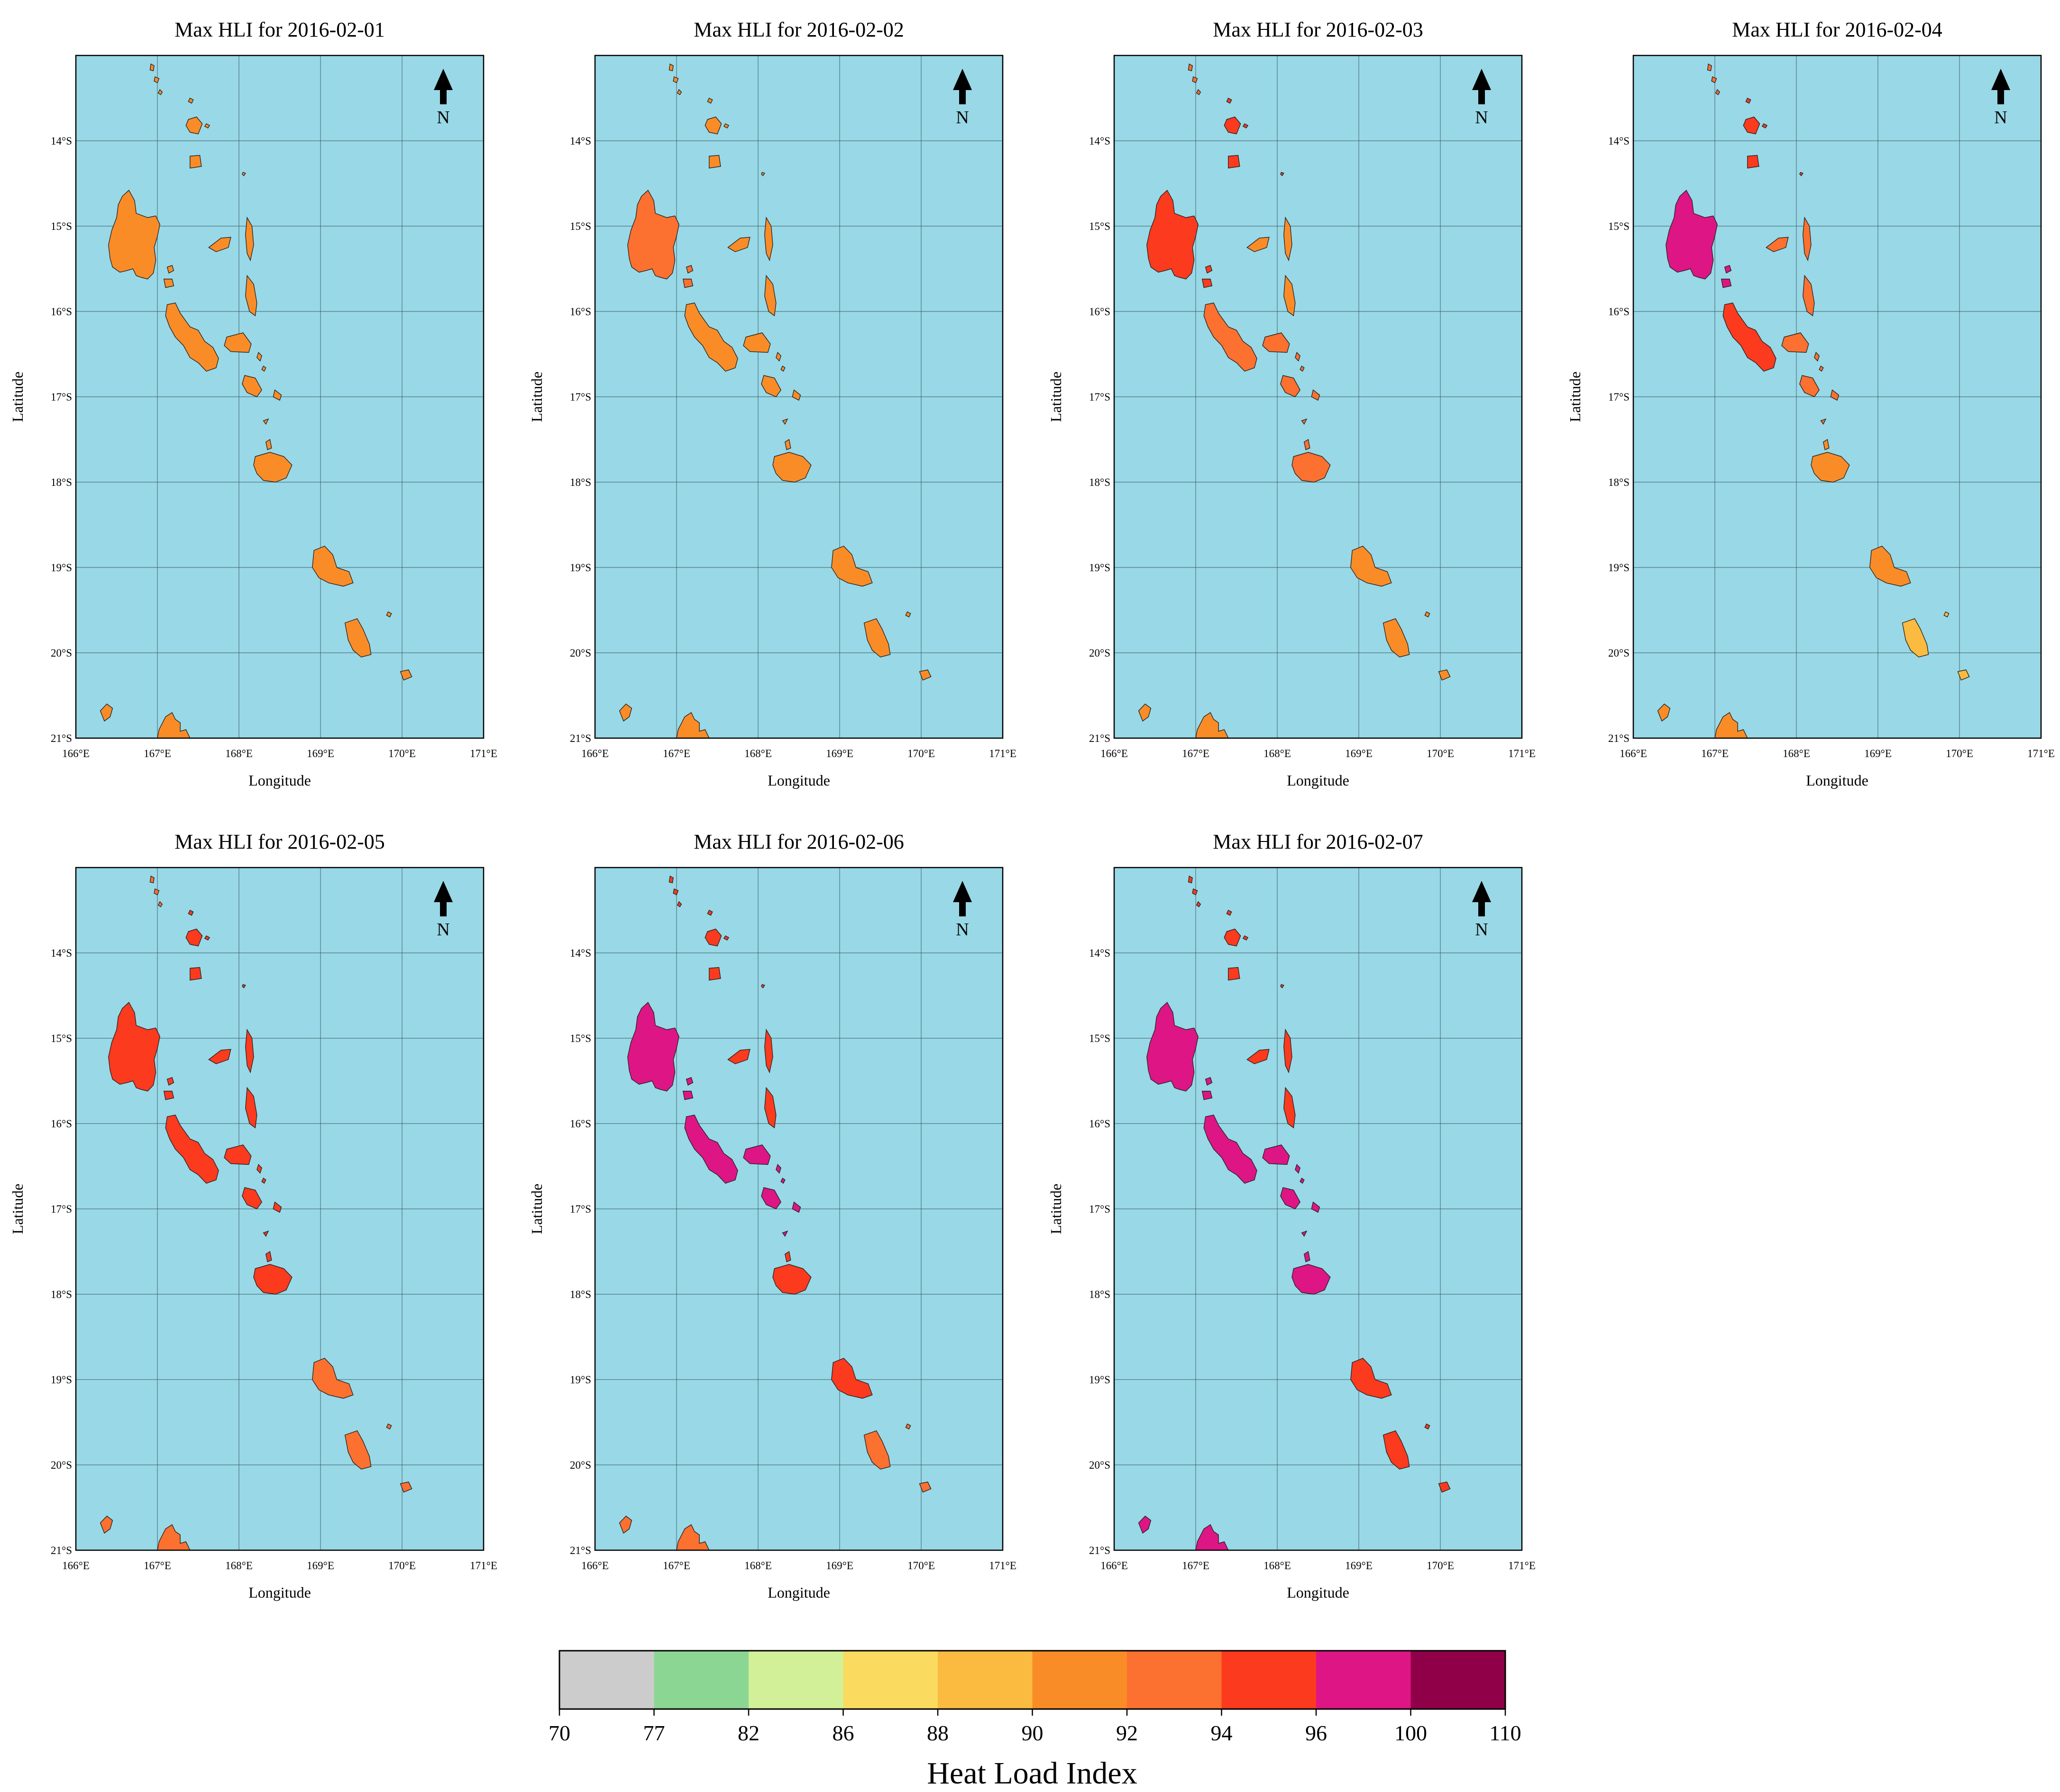 This screenshot has height=1792, width=2060. What do you see at coordinates (1316, 1733) in the screenshot?
I see `colorbar-tick-label: 96` at bounding box center [1316, 1733].